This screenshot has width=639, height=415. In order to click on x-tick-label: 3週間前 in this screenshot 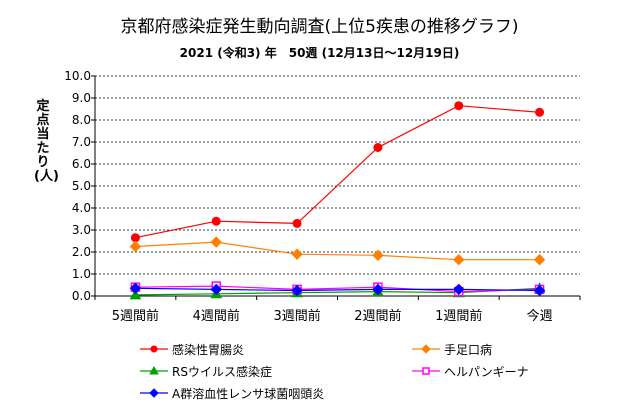, I will do `click(296, 316)`.